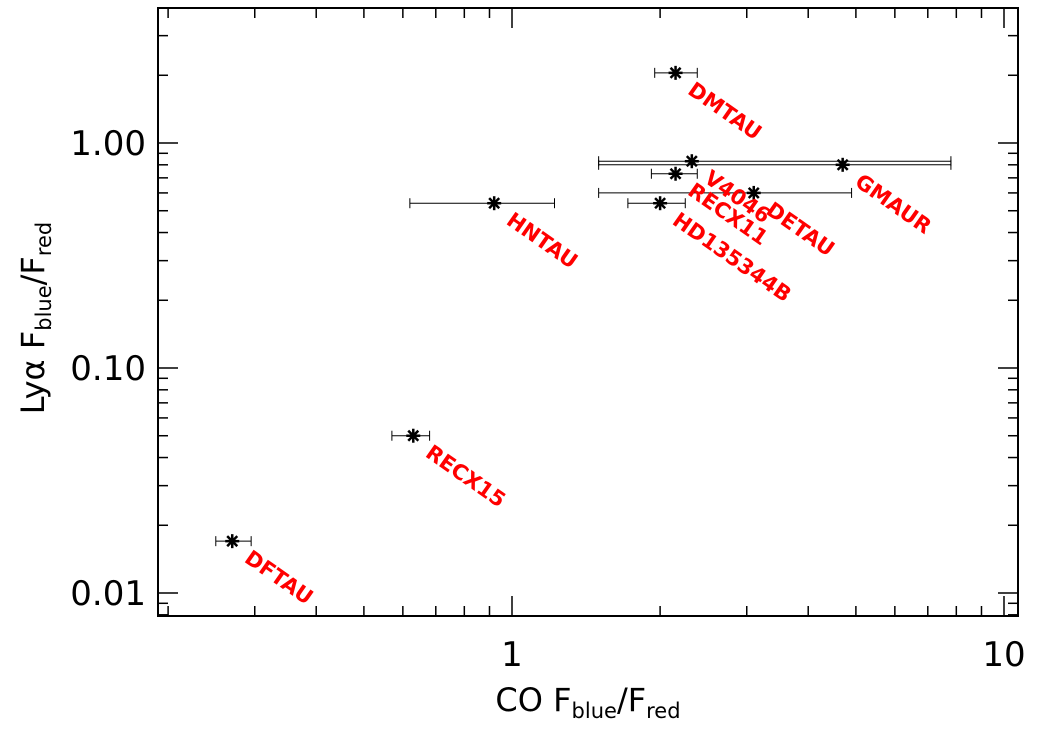  What do you see at coordinates (108, 594) in the screenshot?
I see `y-tick-label: 0.01` at bounding box center [108, 594].